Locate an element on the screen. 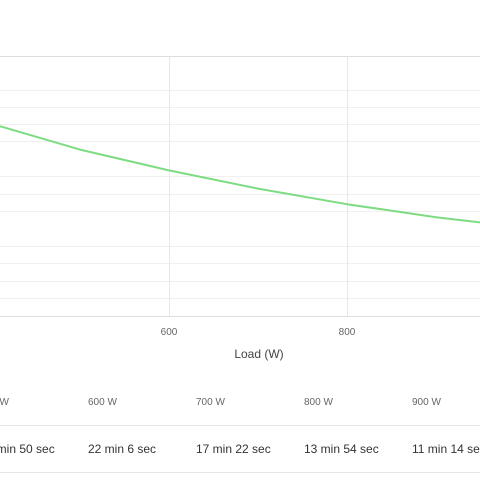  runtime-header-cell: 600 W is located at coordinates (140, 403).